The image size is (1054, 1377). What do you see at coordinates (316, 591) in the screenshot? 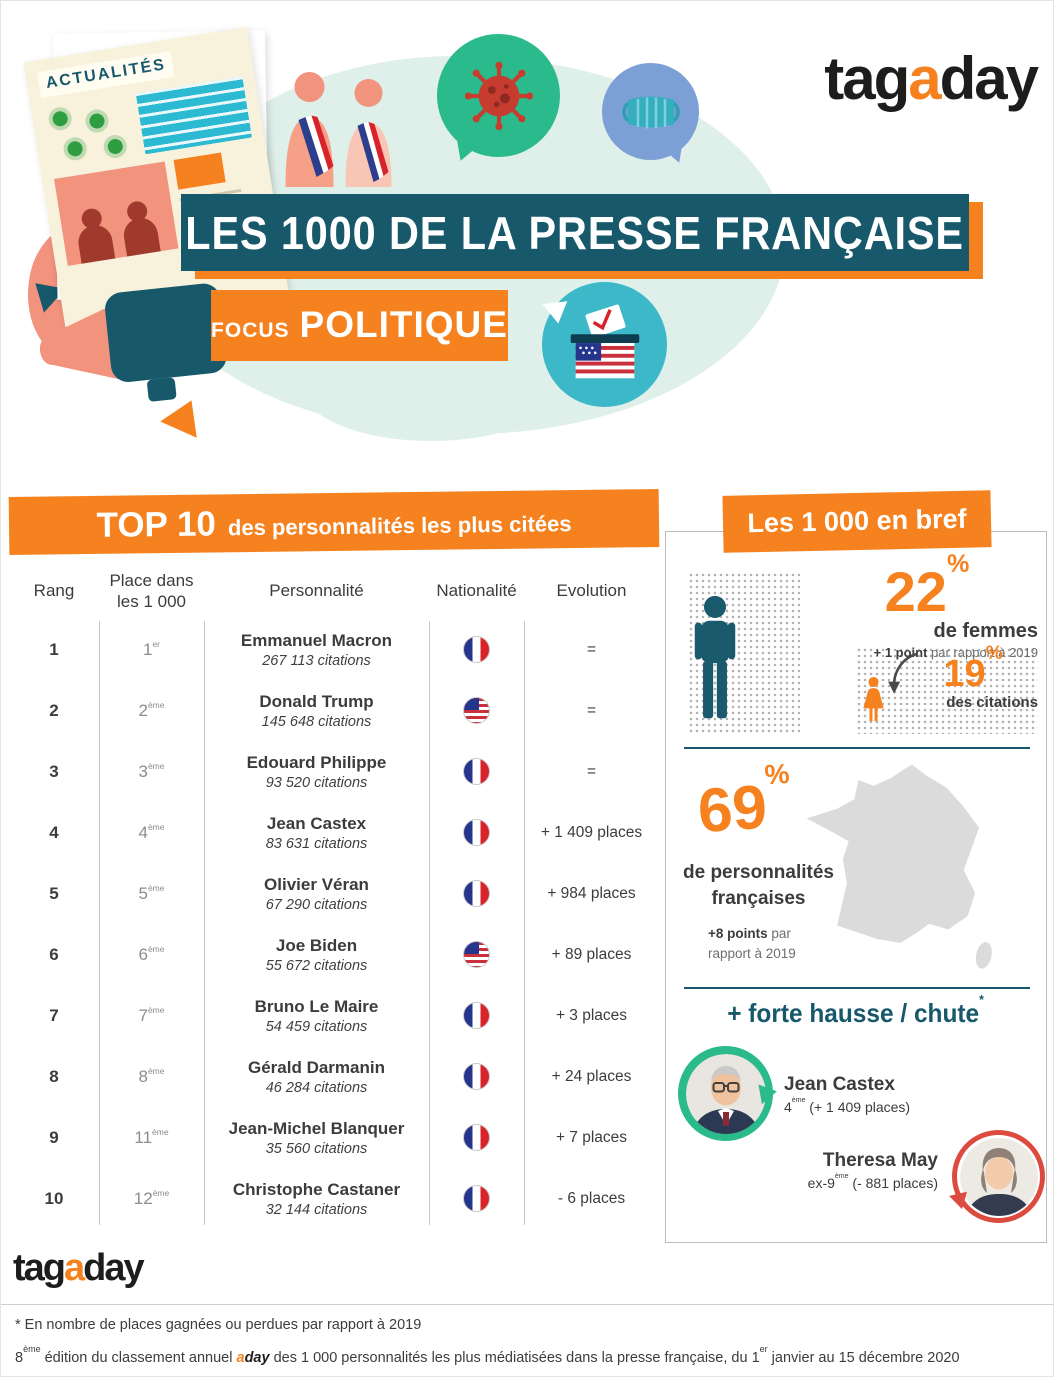
I see `column-header-personnalite: Personnalité` at bounding box center [316, 591].